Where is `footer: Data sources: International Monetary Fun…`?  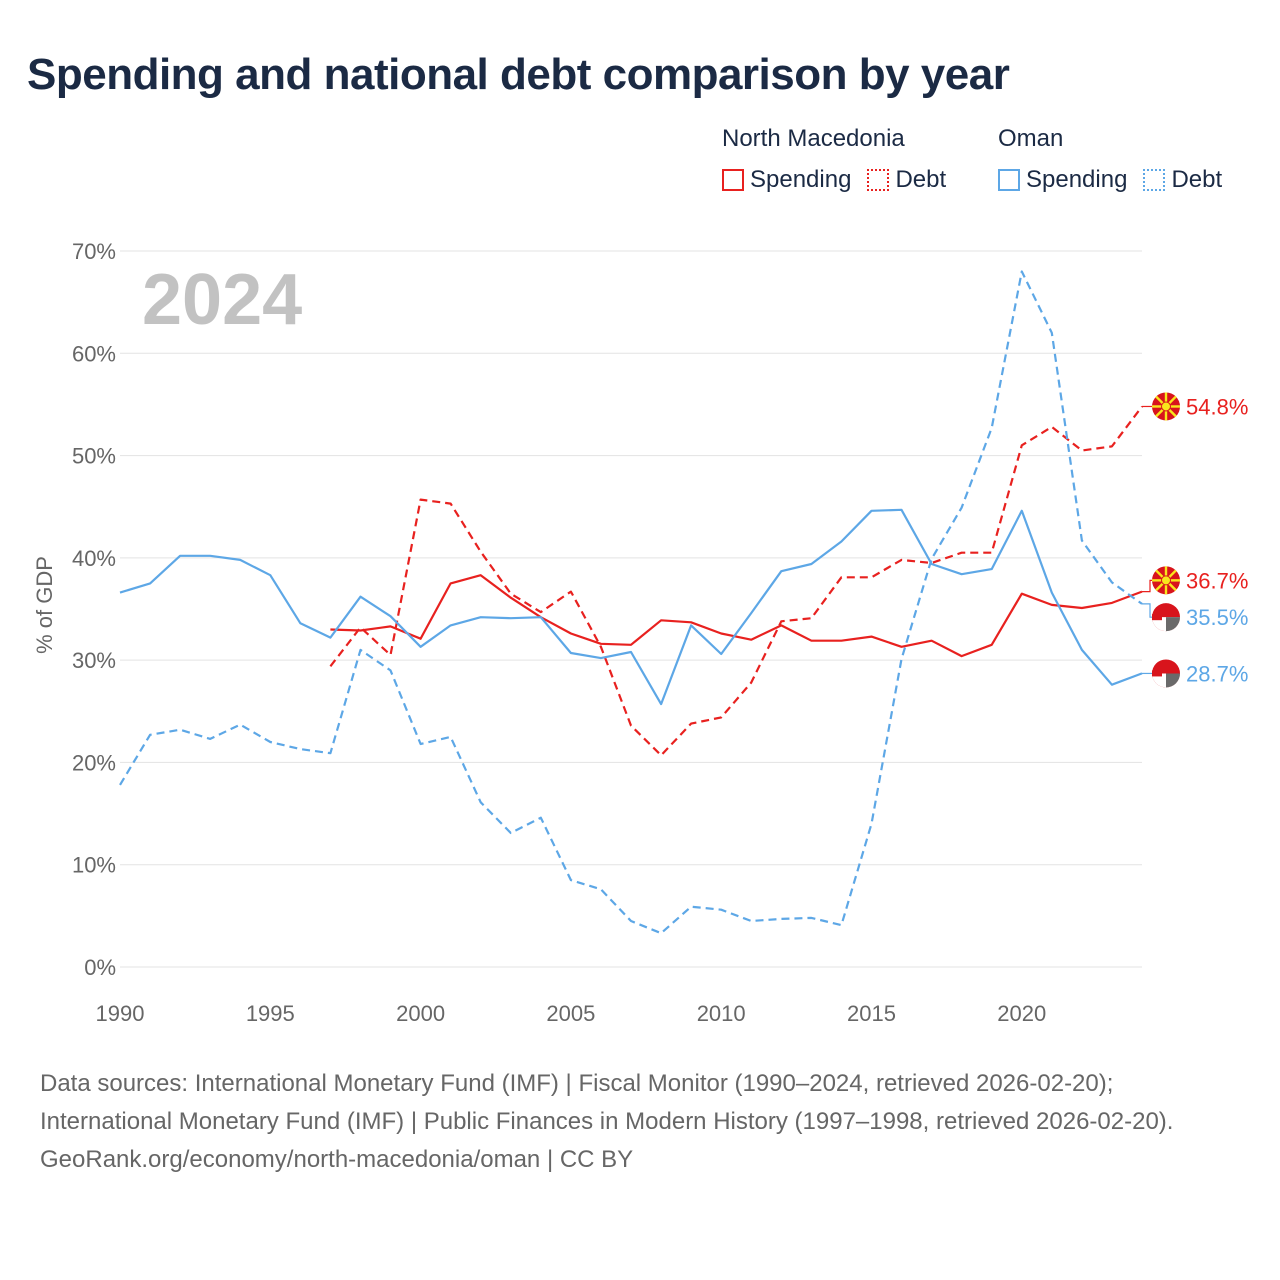
footer: Data sources: International Monetary Fun… is located at coordinates (640, 1122).